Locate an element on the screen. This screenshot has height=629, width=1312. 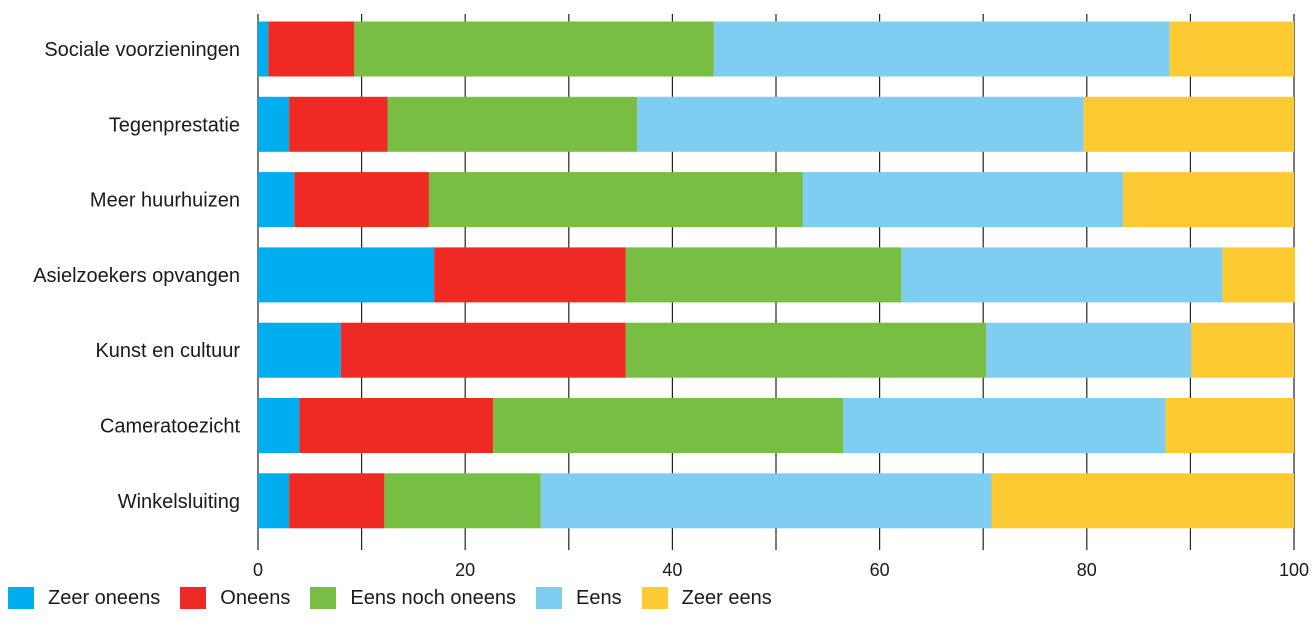
legend-label: Oneens is located at coordinates (255, 597).